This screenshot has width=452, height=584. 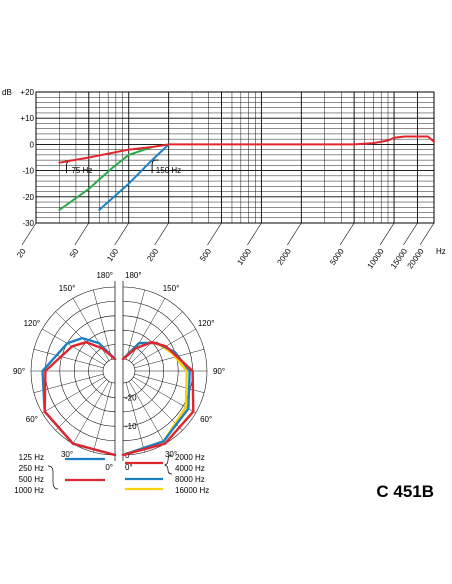 I want to click on x-tick-label: 1000, so click(x=244, y=257).